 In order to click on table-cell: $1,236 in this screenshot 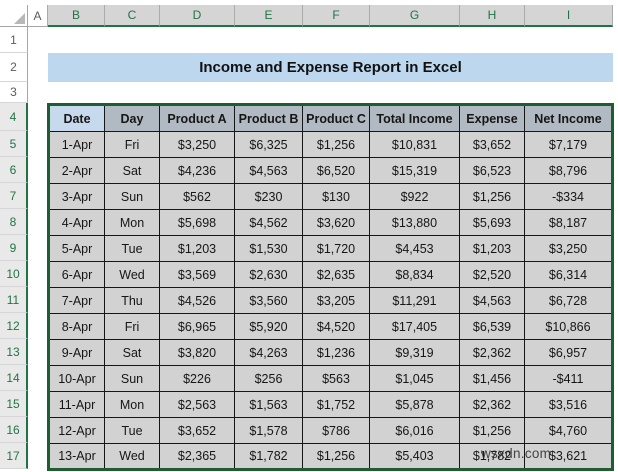, I will do `click(336, 352)`.